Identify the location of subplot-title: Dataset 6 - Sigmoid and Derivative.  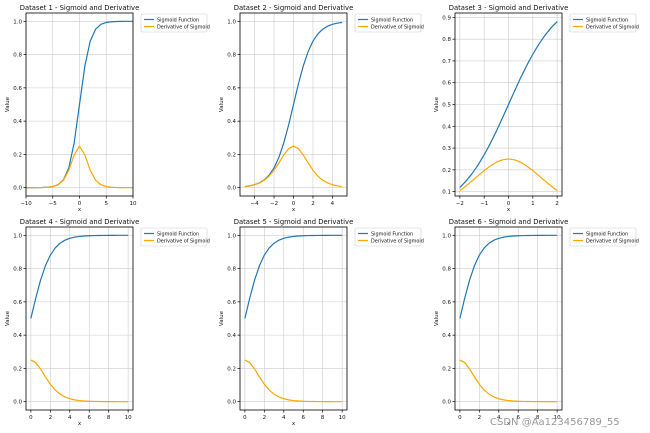
(509, 222).